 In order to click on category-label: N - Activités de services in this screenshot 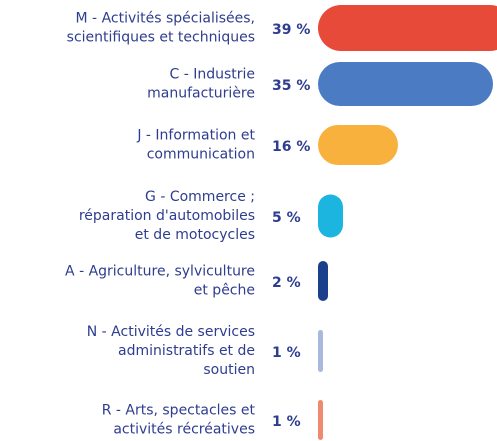, I will do `click(171, 332)`.